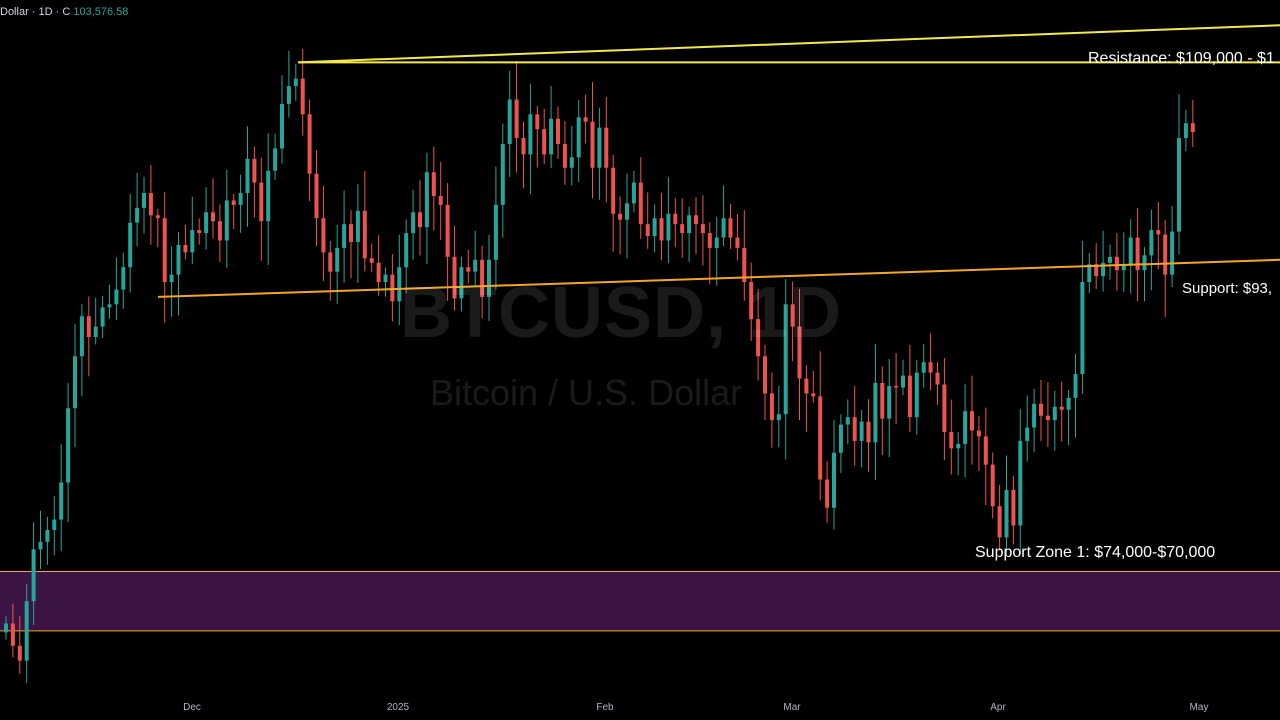  I want to click on support-trend-line, so click(718, 278).